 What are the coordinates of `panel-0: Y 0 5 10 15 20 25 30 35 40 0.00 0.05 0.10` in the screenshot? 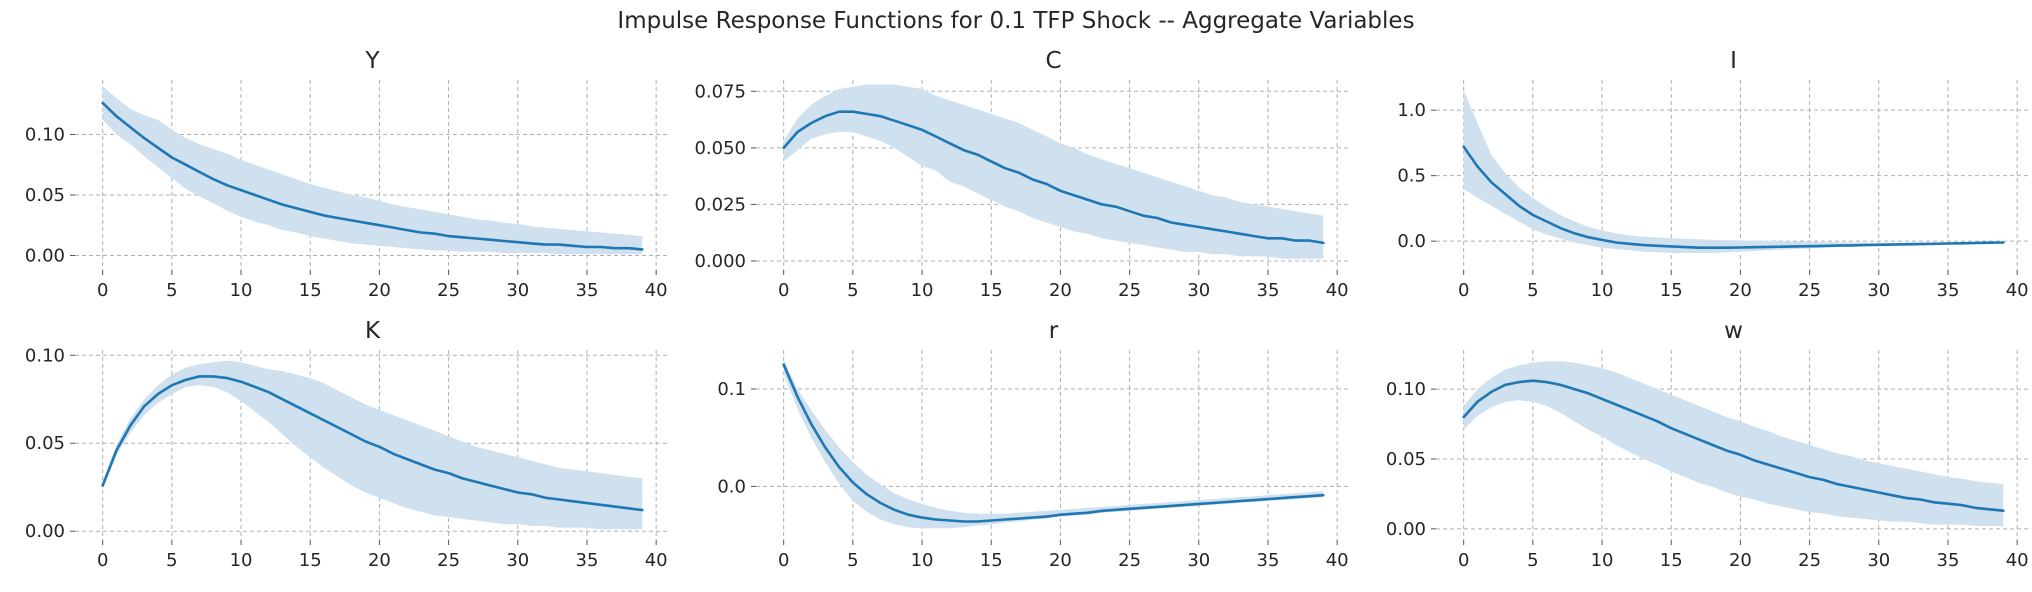 It's located at (347, 174).